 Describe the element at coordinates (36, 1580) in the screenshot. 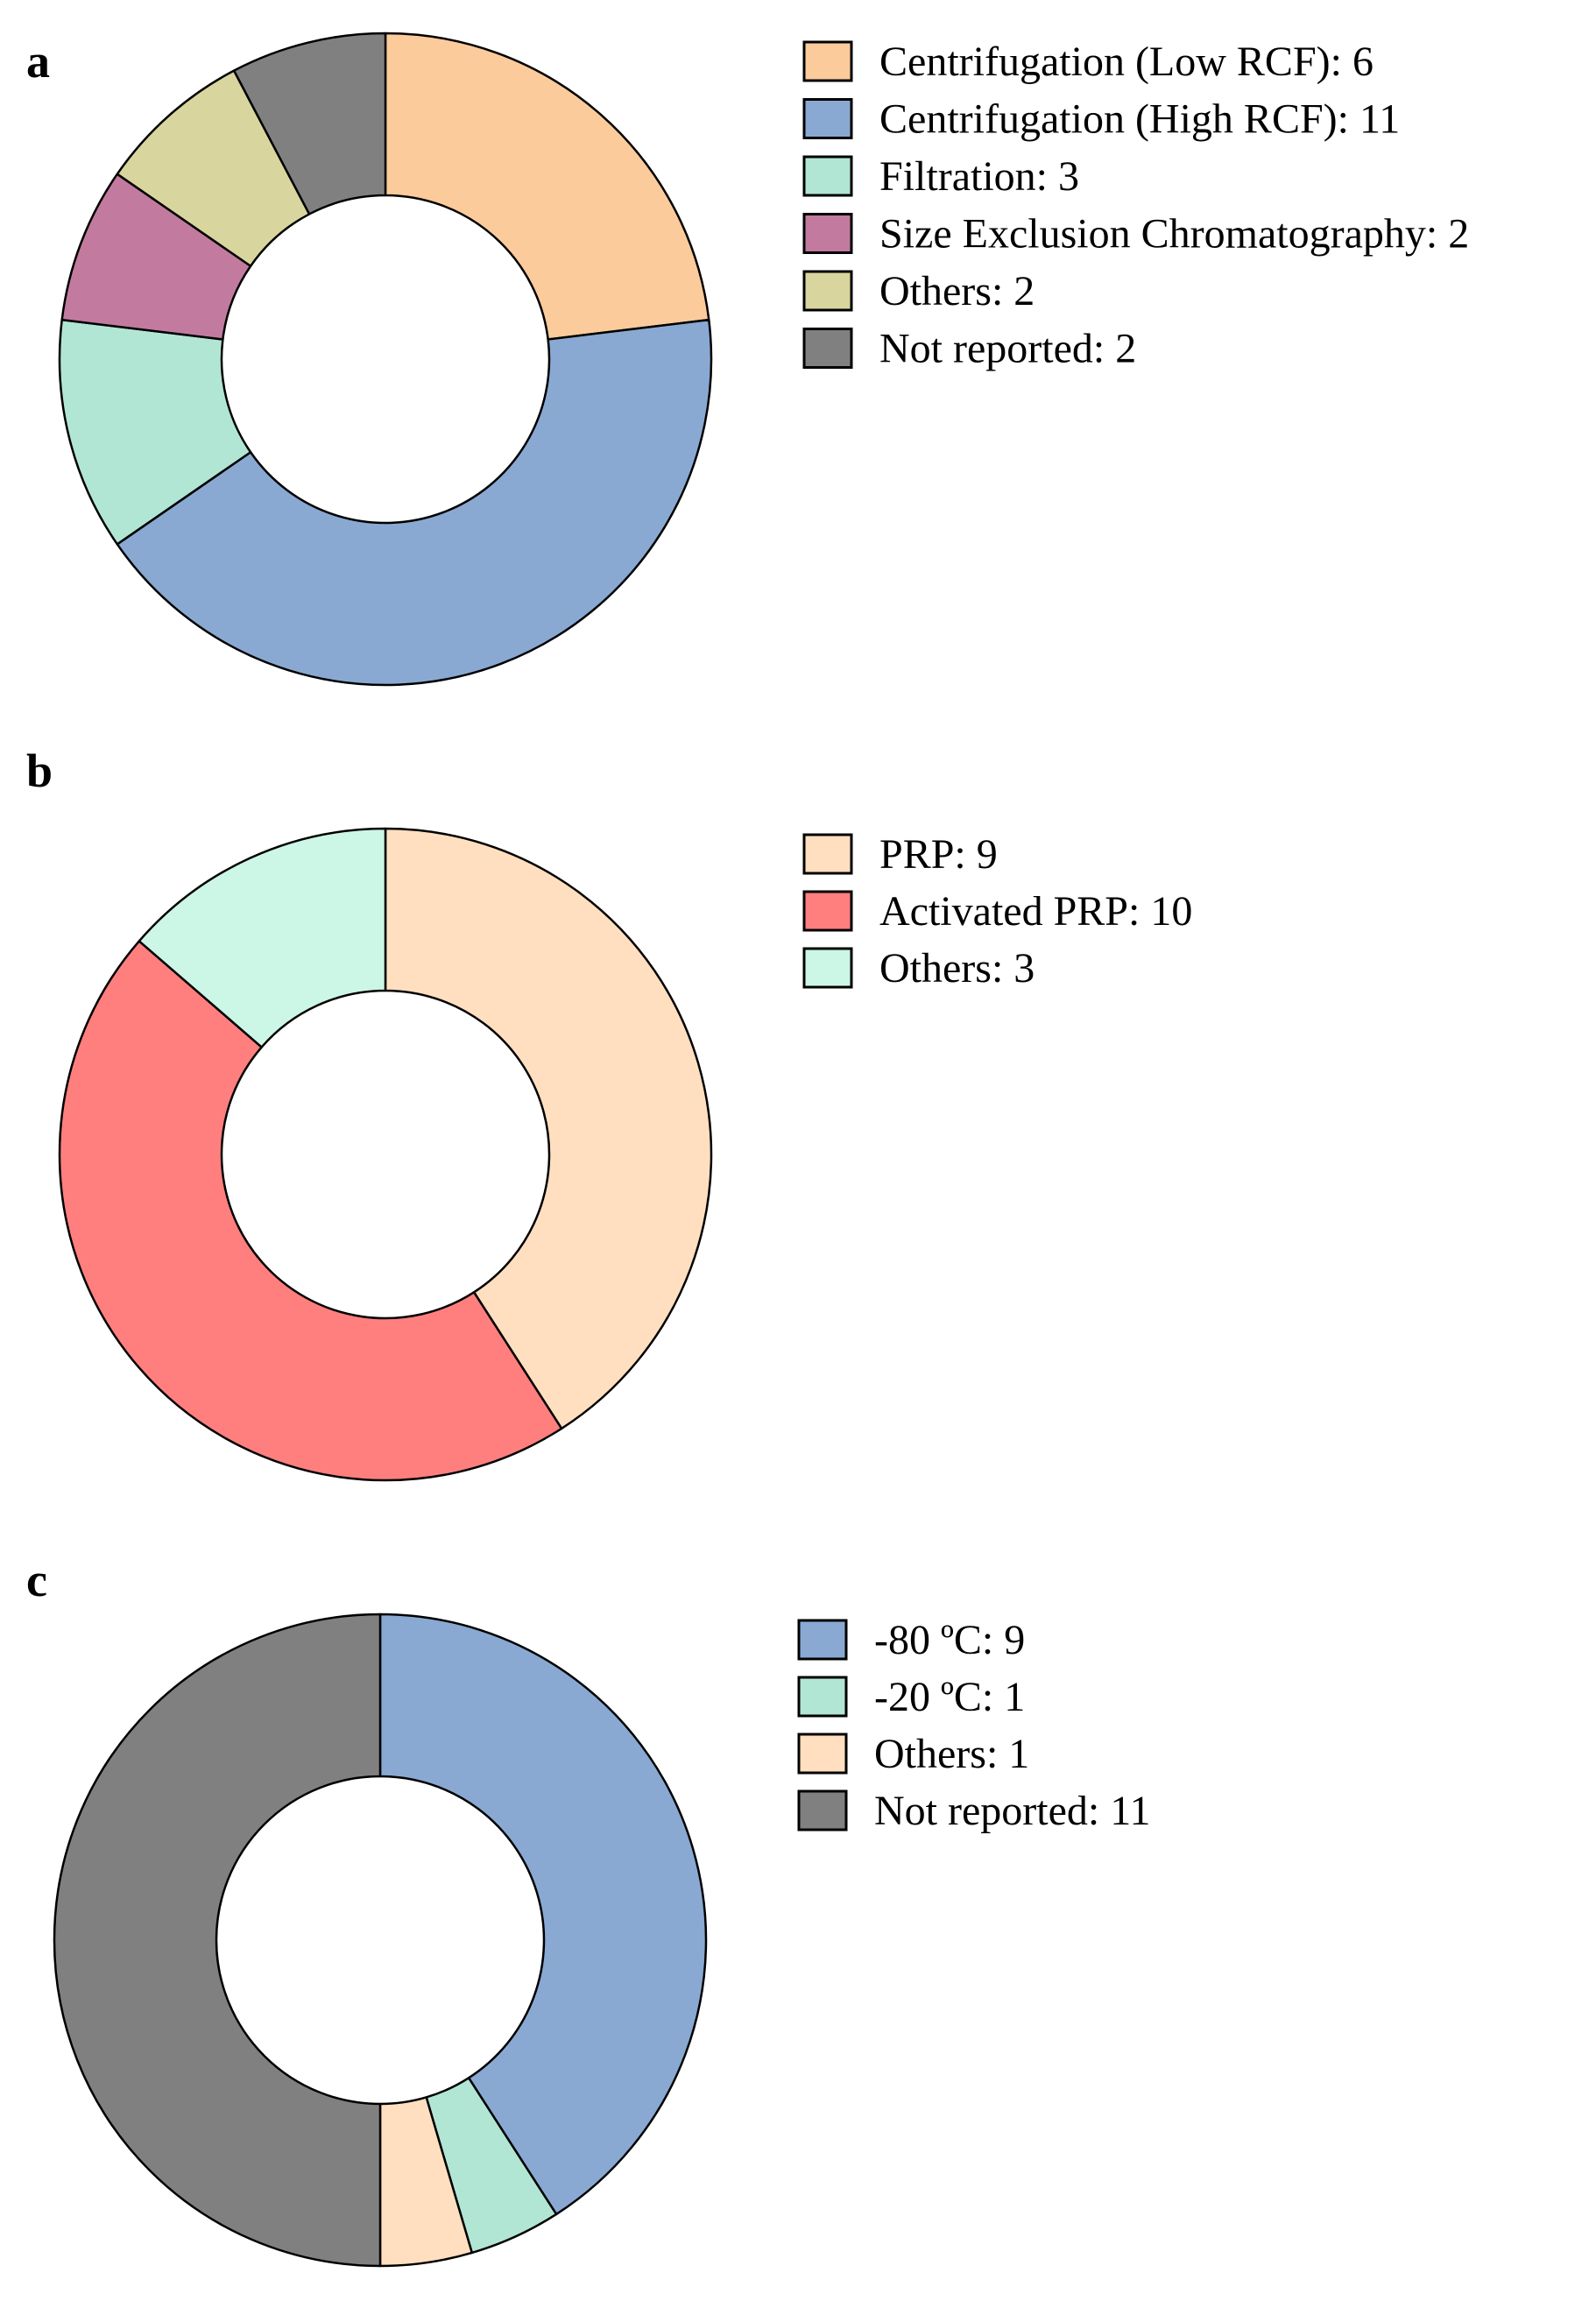

I see `panel-label-c: c` at that location.